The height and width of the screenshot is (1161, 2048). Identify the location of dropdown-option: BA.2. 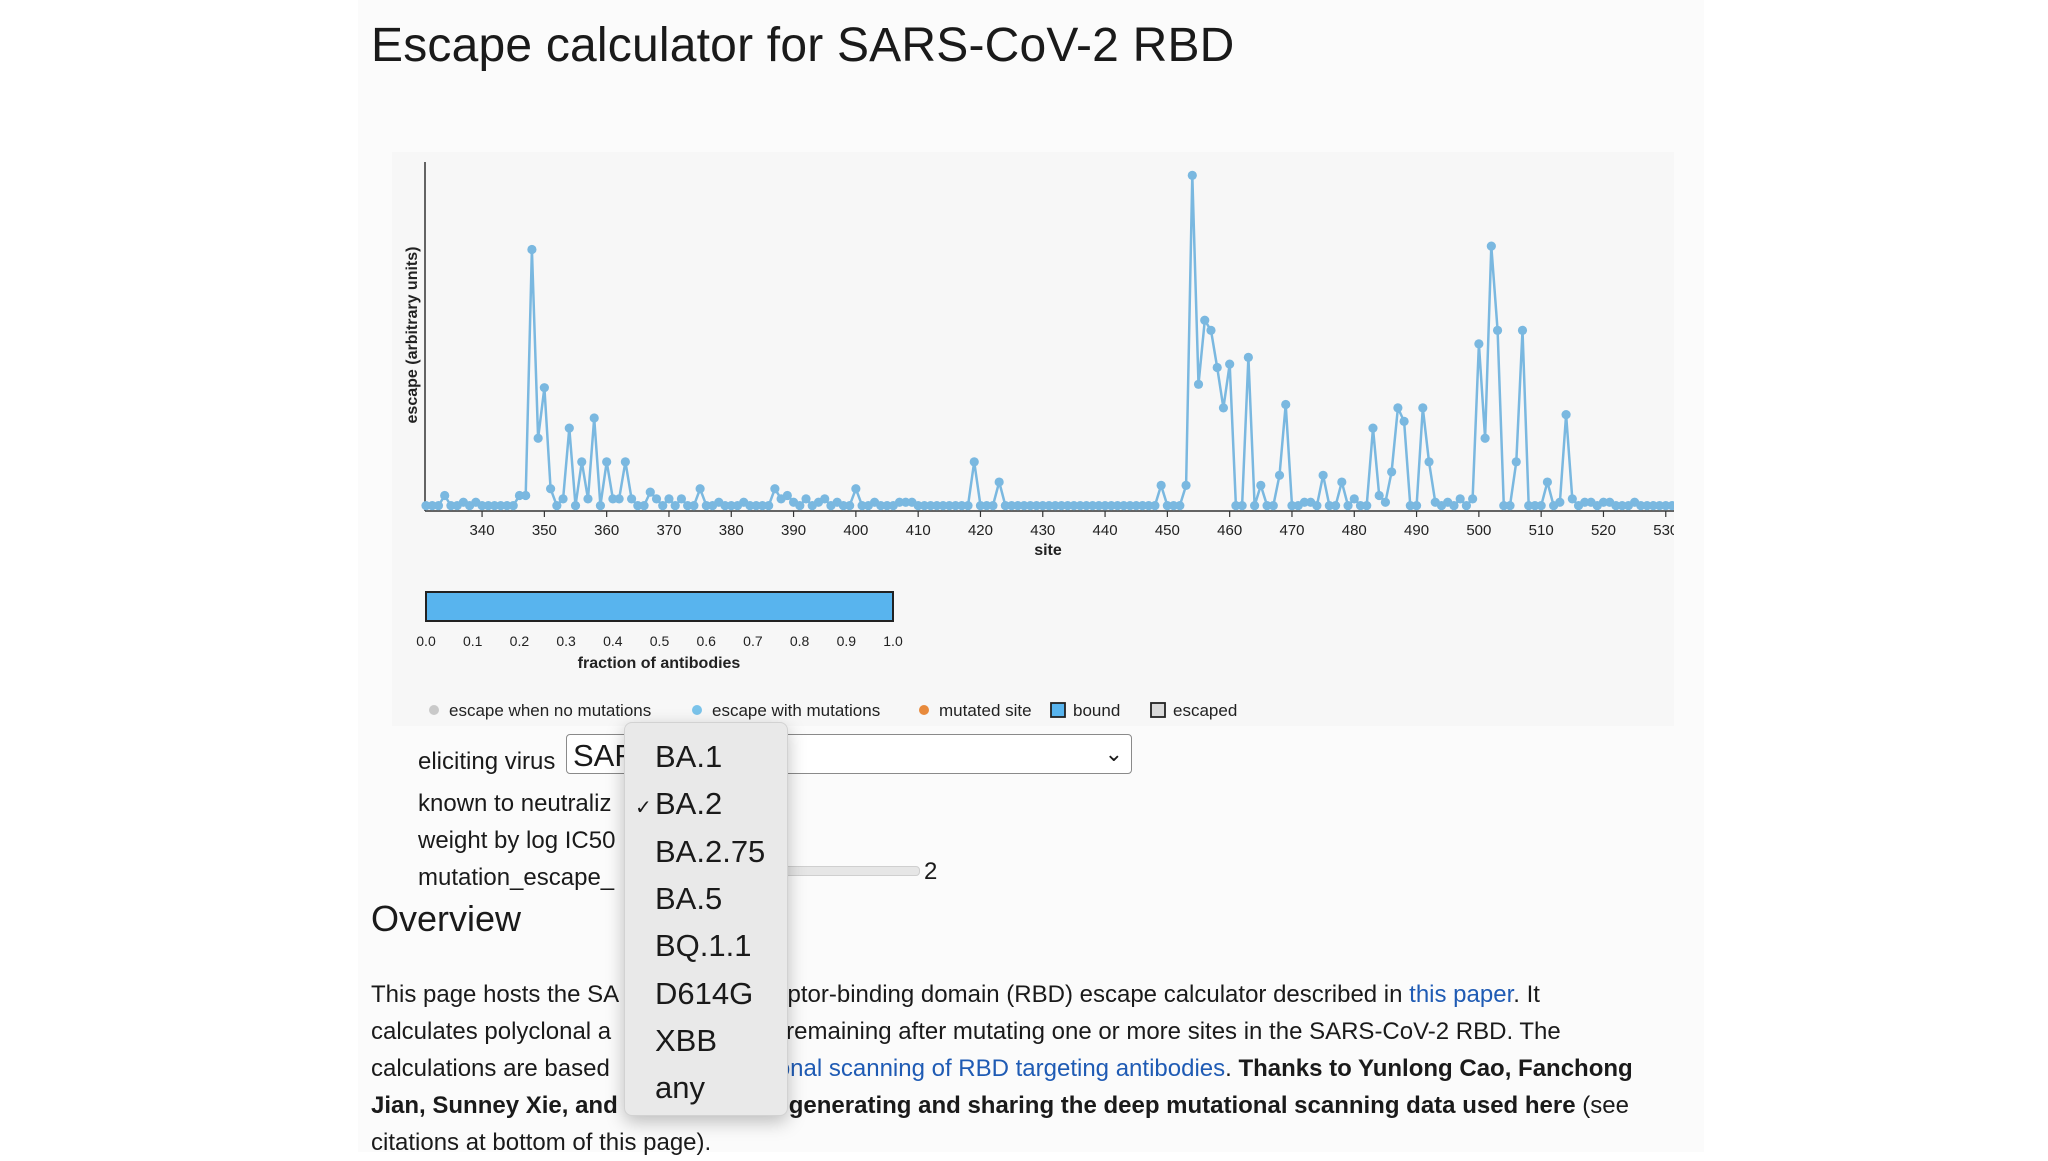
(689, 804).